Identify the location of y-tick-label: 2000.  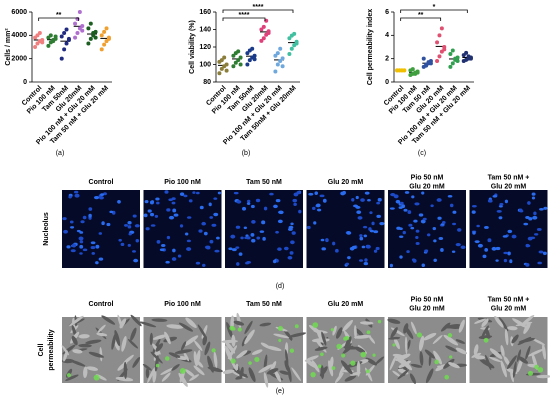
(19, 59).